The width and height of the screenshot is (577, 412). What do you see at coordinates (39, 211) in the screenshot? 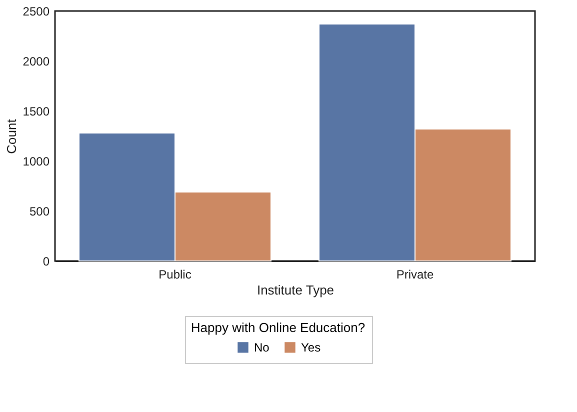
I see `y-tick-label: 500` at bounding box center [39, 211].